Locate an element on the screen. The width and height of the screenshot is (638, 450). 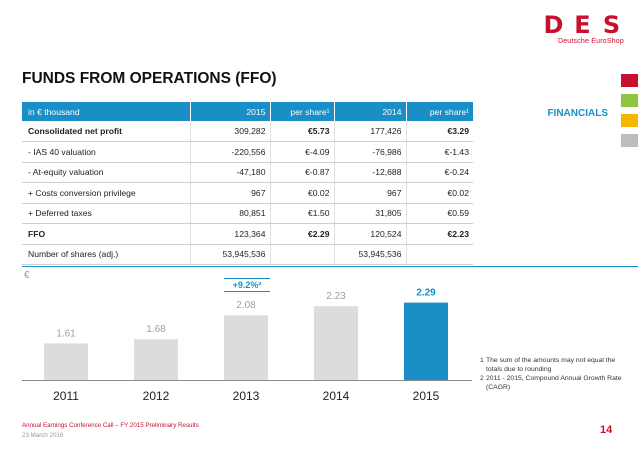
section-color-bars is located at coordinates (629, 114).